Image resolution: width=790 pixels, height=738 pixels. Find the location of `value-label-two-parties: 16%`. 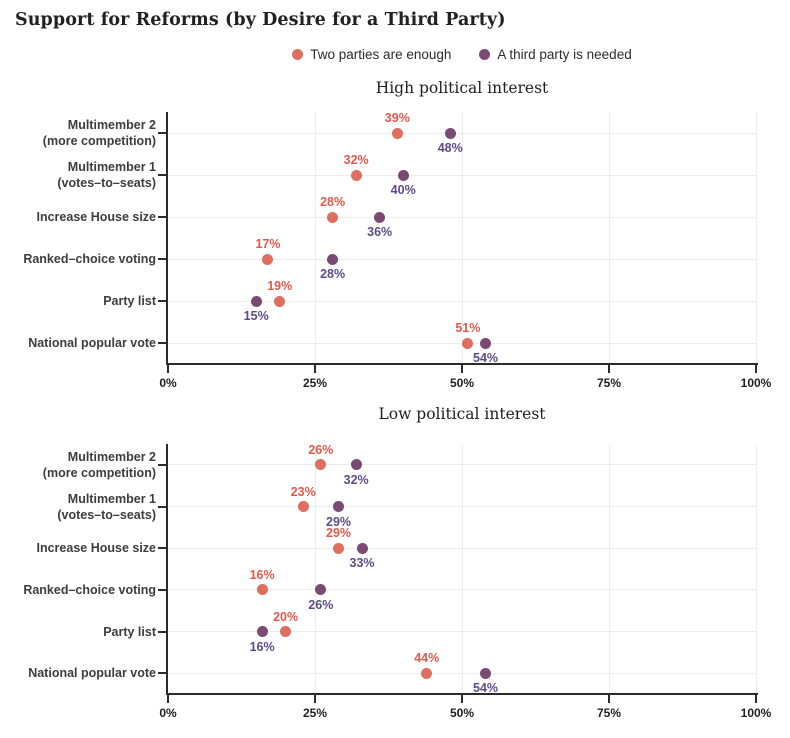

value-label-two-parties: 16% is located at coordinates (262, 574).